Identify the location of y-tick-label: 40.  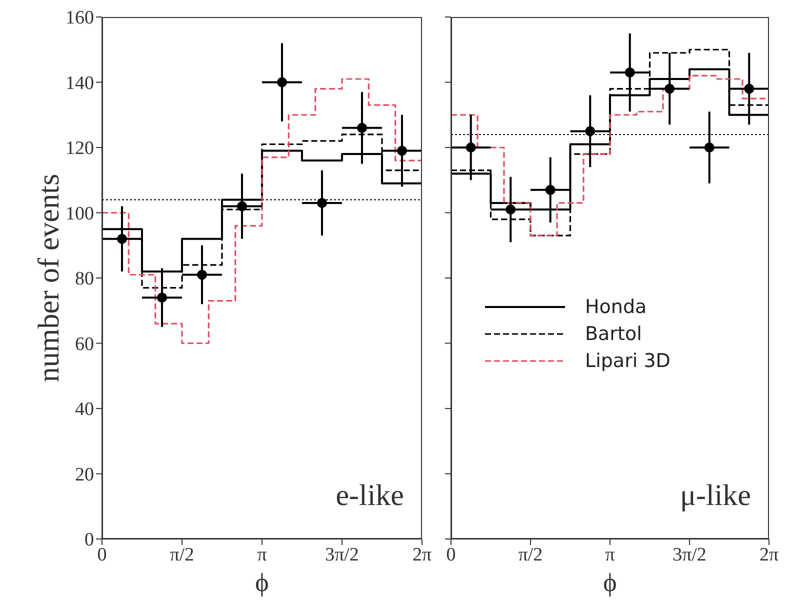
(84, 409).